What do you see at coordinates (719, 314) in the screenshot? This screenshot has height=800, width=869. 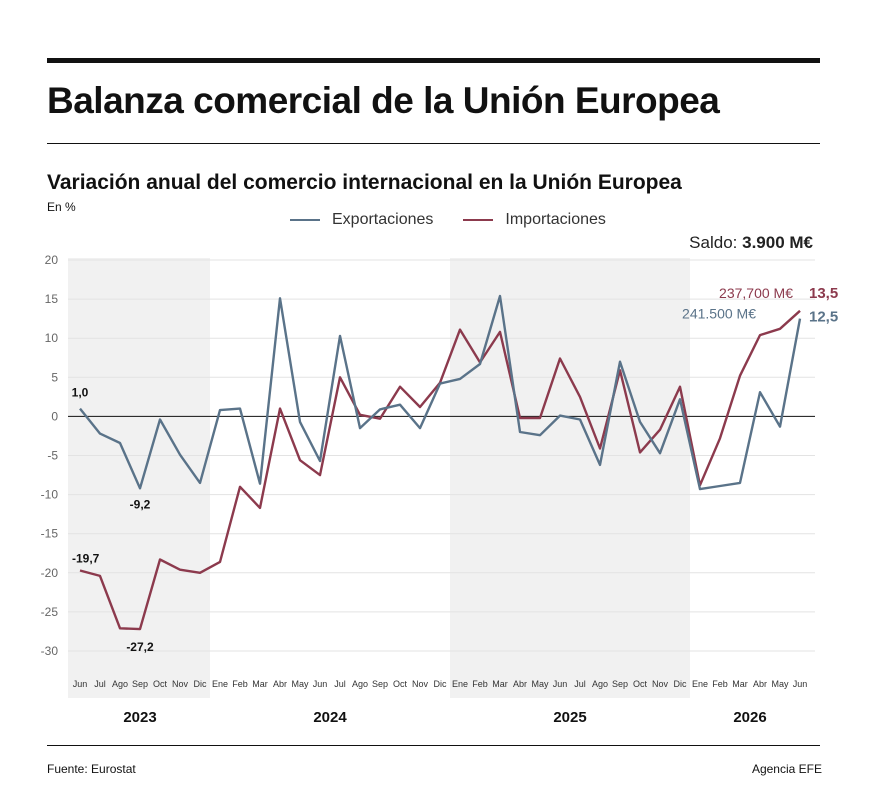 I see `data-label: 241.500 M€` at bounding box center [719, 314].